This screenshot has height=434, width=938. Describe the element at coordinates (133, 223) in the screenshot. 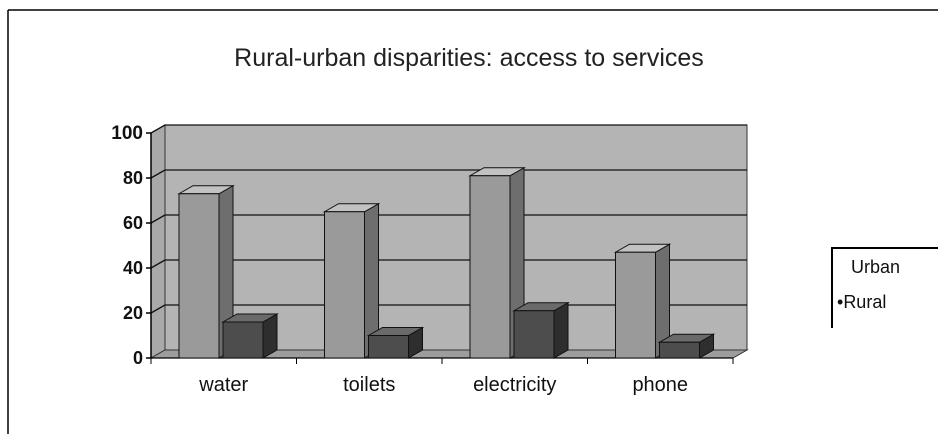

I see `y-tick-label: 60` at that location.